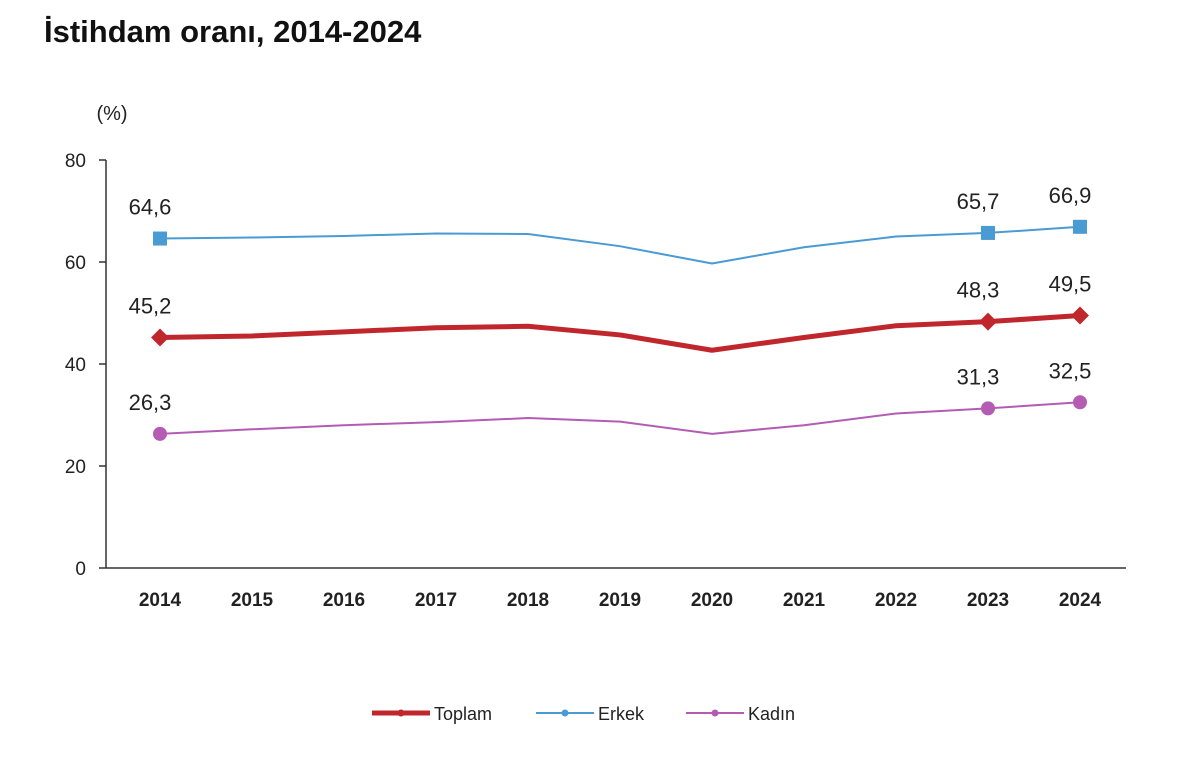  I want to click on y-tick-label: 40, so click(75, 365).